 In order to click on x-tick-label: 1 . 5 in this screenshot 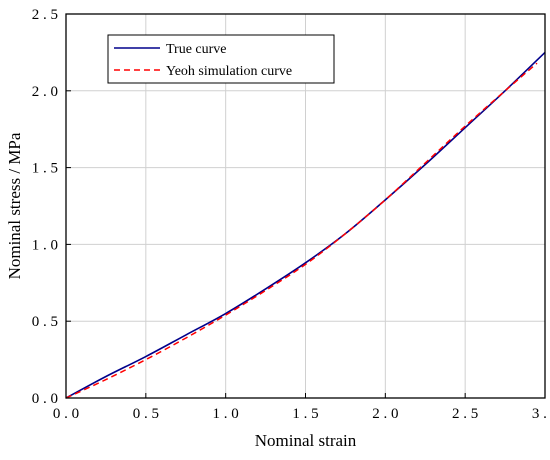, I will do `click(305, 414)`.